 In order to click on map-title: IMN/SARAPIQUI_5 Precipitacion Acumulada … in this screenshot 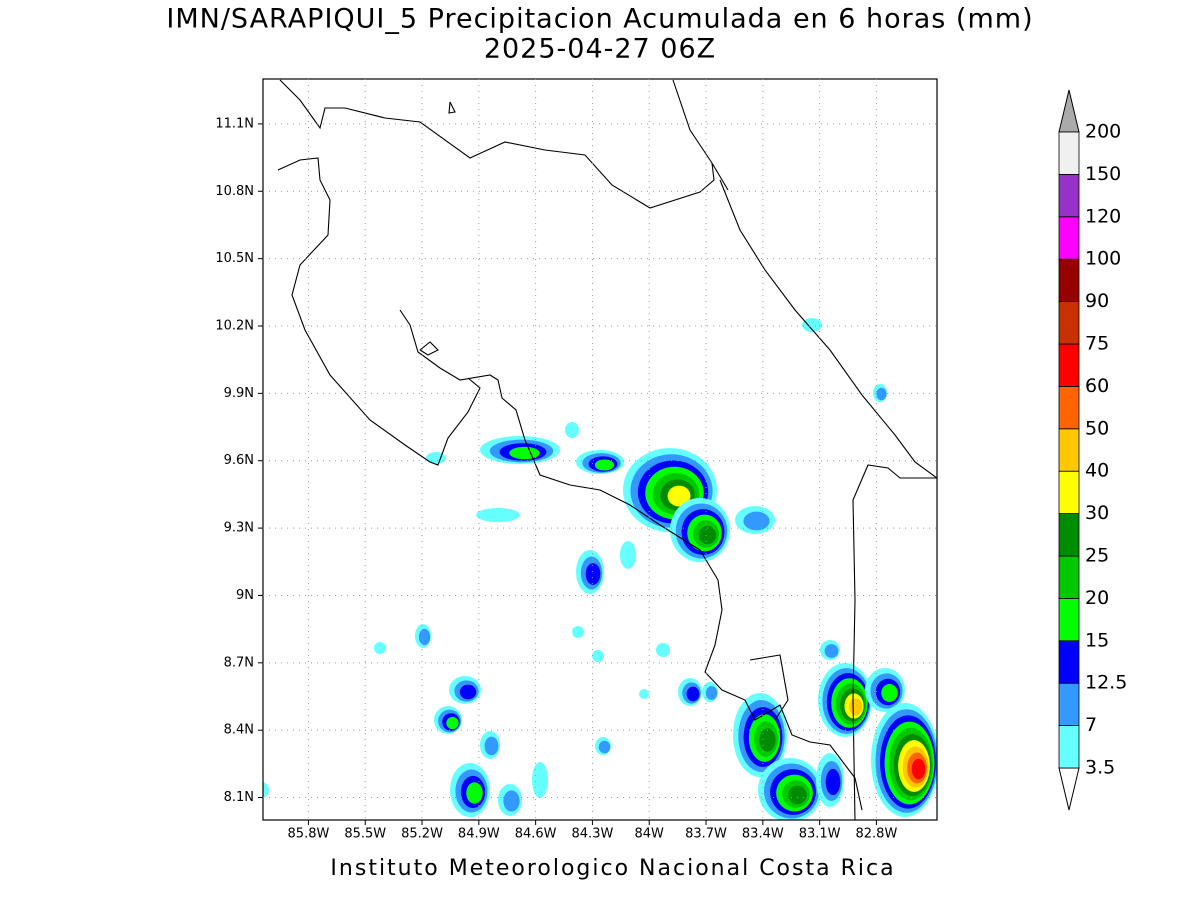, I will do `click(599, 19)`.